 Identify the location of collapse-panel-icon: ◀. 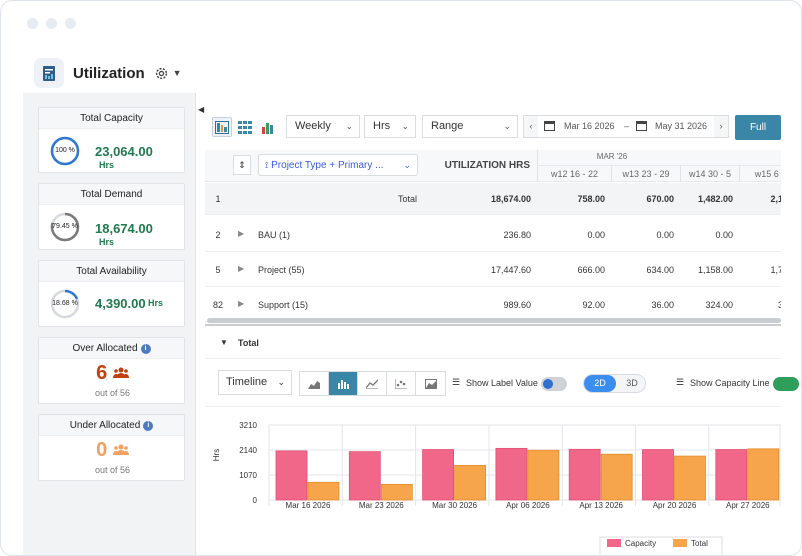
(201, 109).